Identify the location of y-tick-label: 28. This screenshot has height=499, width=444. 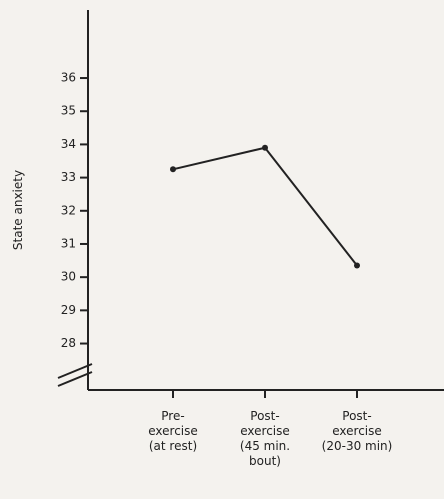
(68, 343).